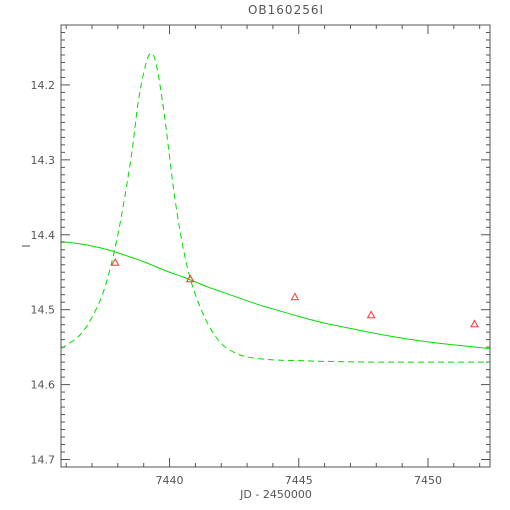  What do you see at coordinates (170, 480) in the screenshot?
I see `x-tick-label: 7440` at bounding box center [170, 480].